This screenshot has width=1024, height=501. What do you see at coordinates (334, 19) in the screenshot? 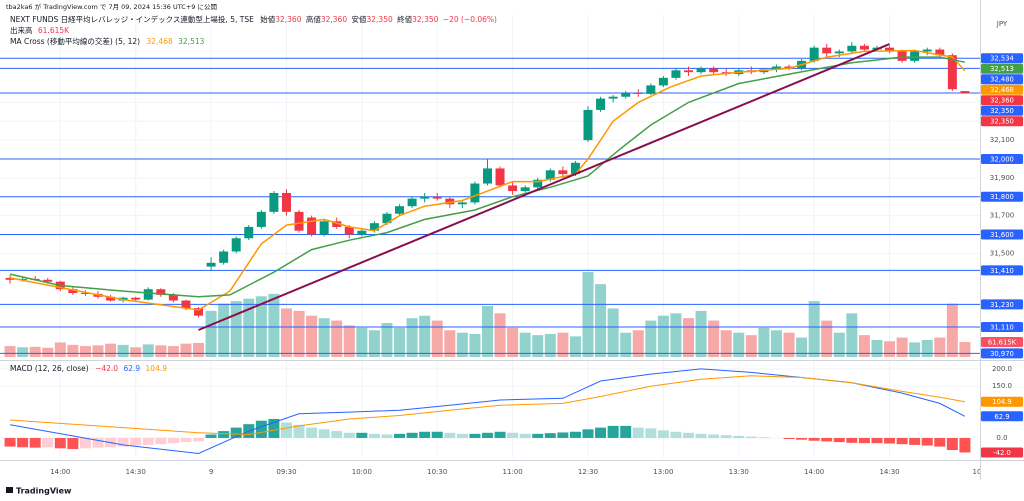
I see `ohlc-value: 32,360` at bounding box center [334, 19].